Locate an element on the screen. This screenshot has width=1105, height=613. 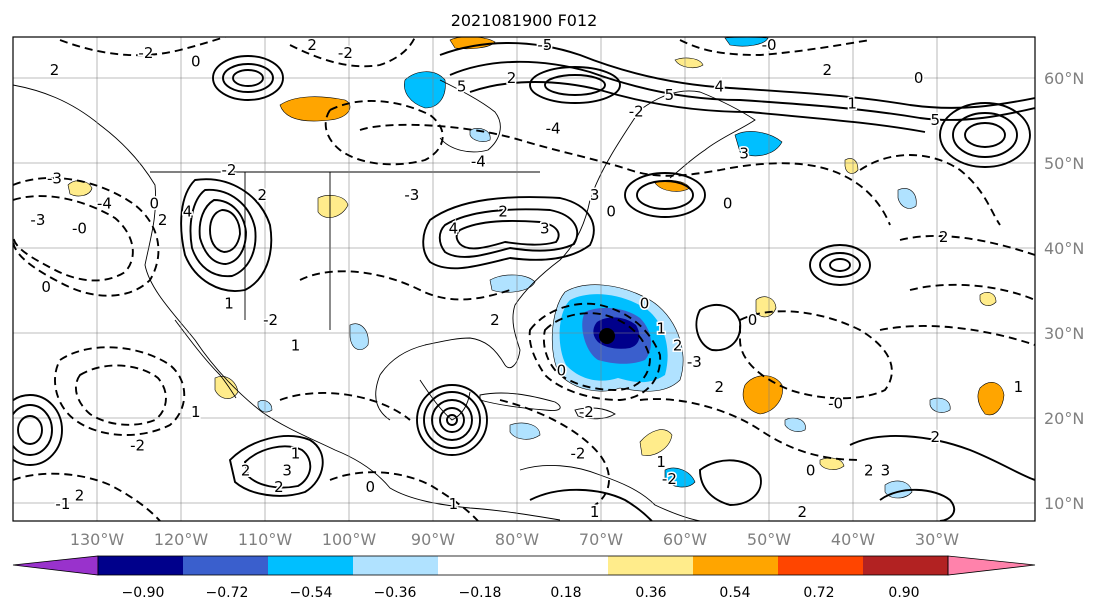
colorbar-label-2: −0.72 is located at coordinates (227, 593).